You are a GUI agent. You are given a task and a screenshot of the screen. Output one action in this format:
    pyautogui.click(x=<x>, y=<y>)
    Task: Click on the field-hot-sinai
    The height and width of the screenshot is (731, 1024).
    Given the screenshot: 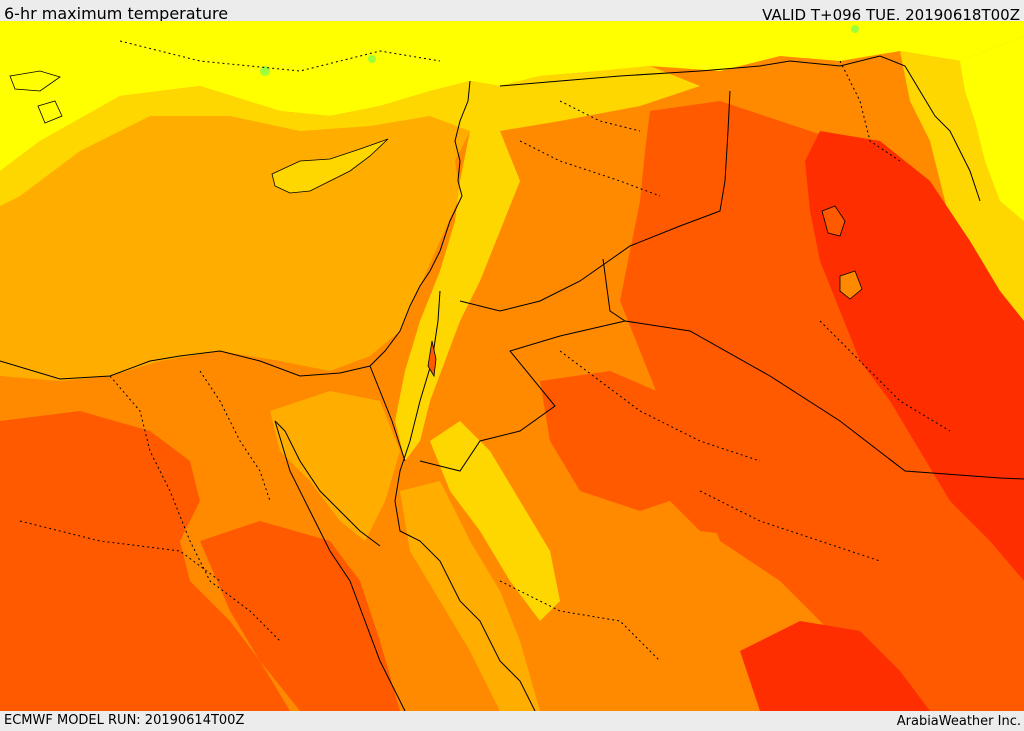 What is the action you would take?
    pyautogui.click(x=335, y=466)
    